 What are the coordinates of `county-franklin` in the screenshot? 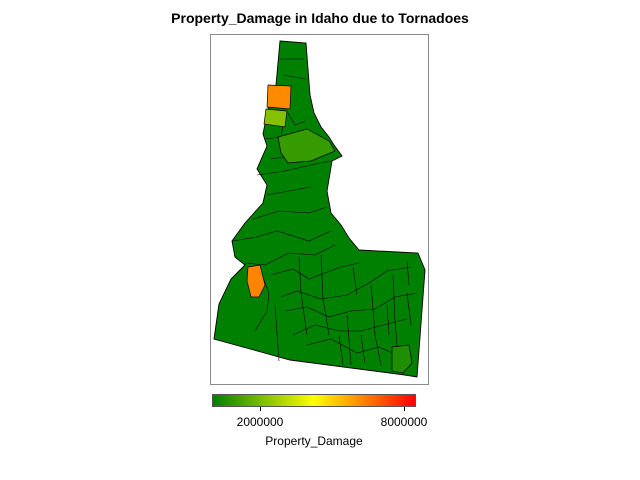 It's located at (402, 359).